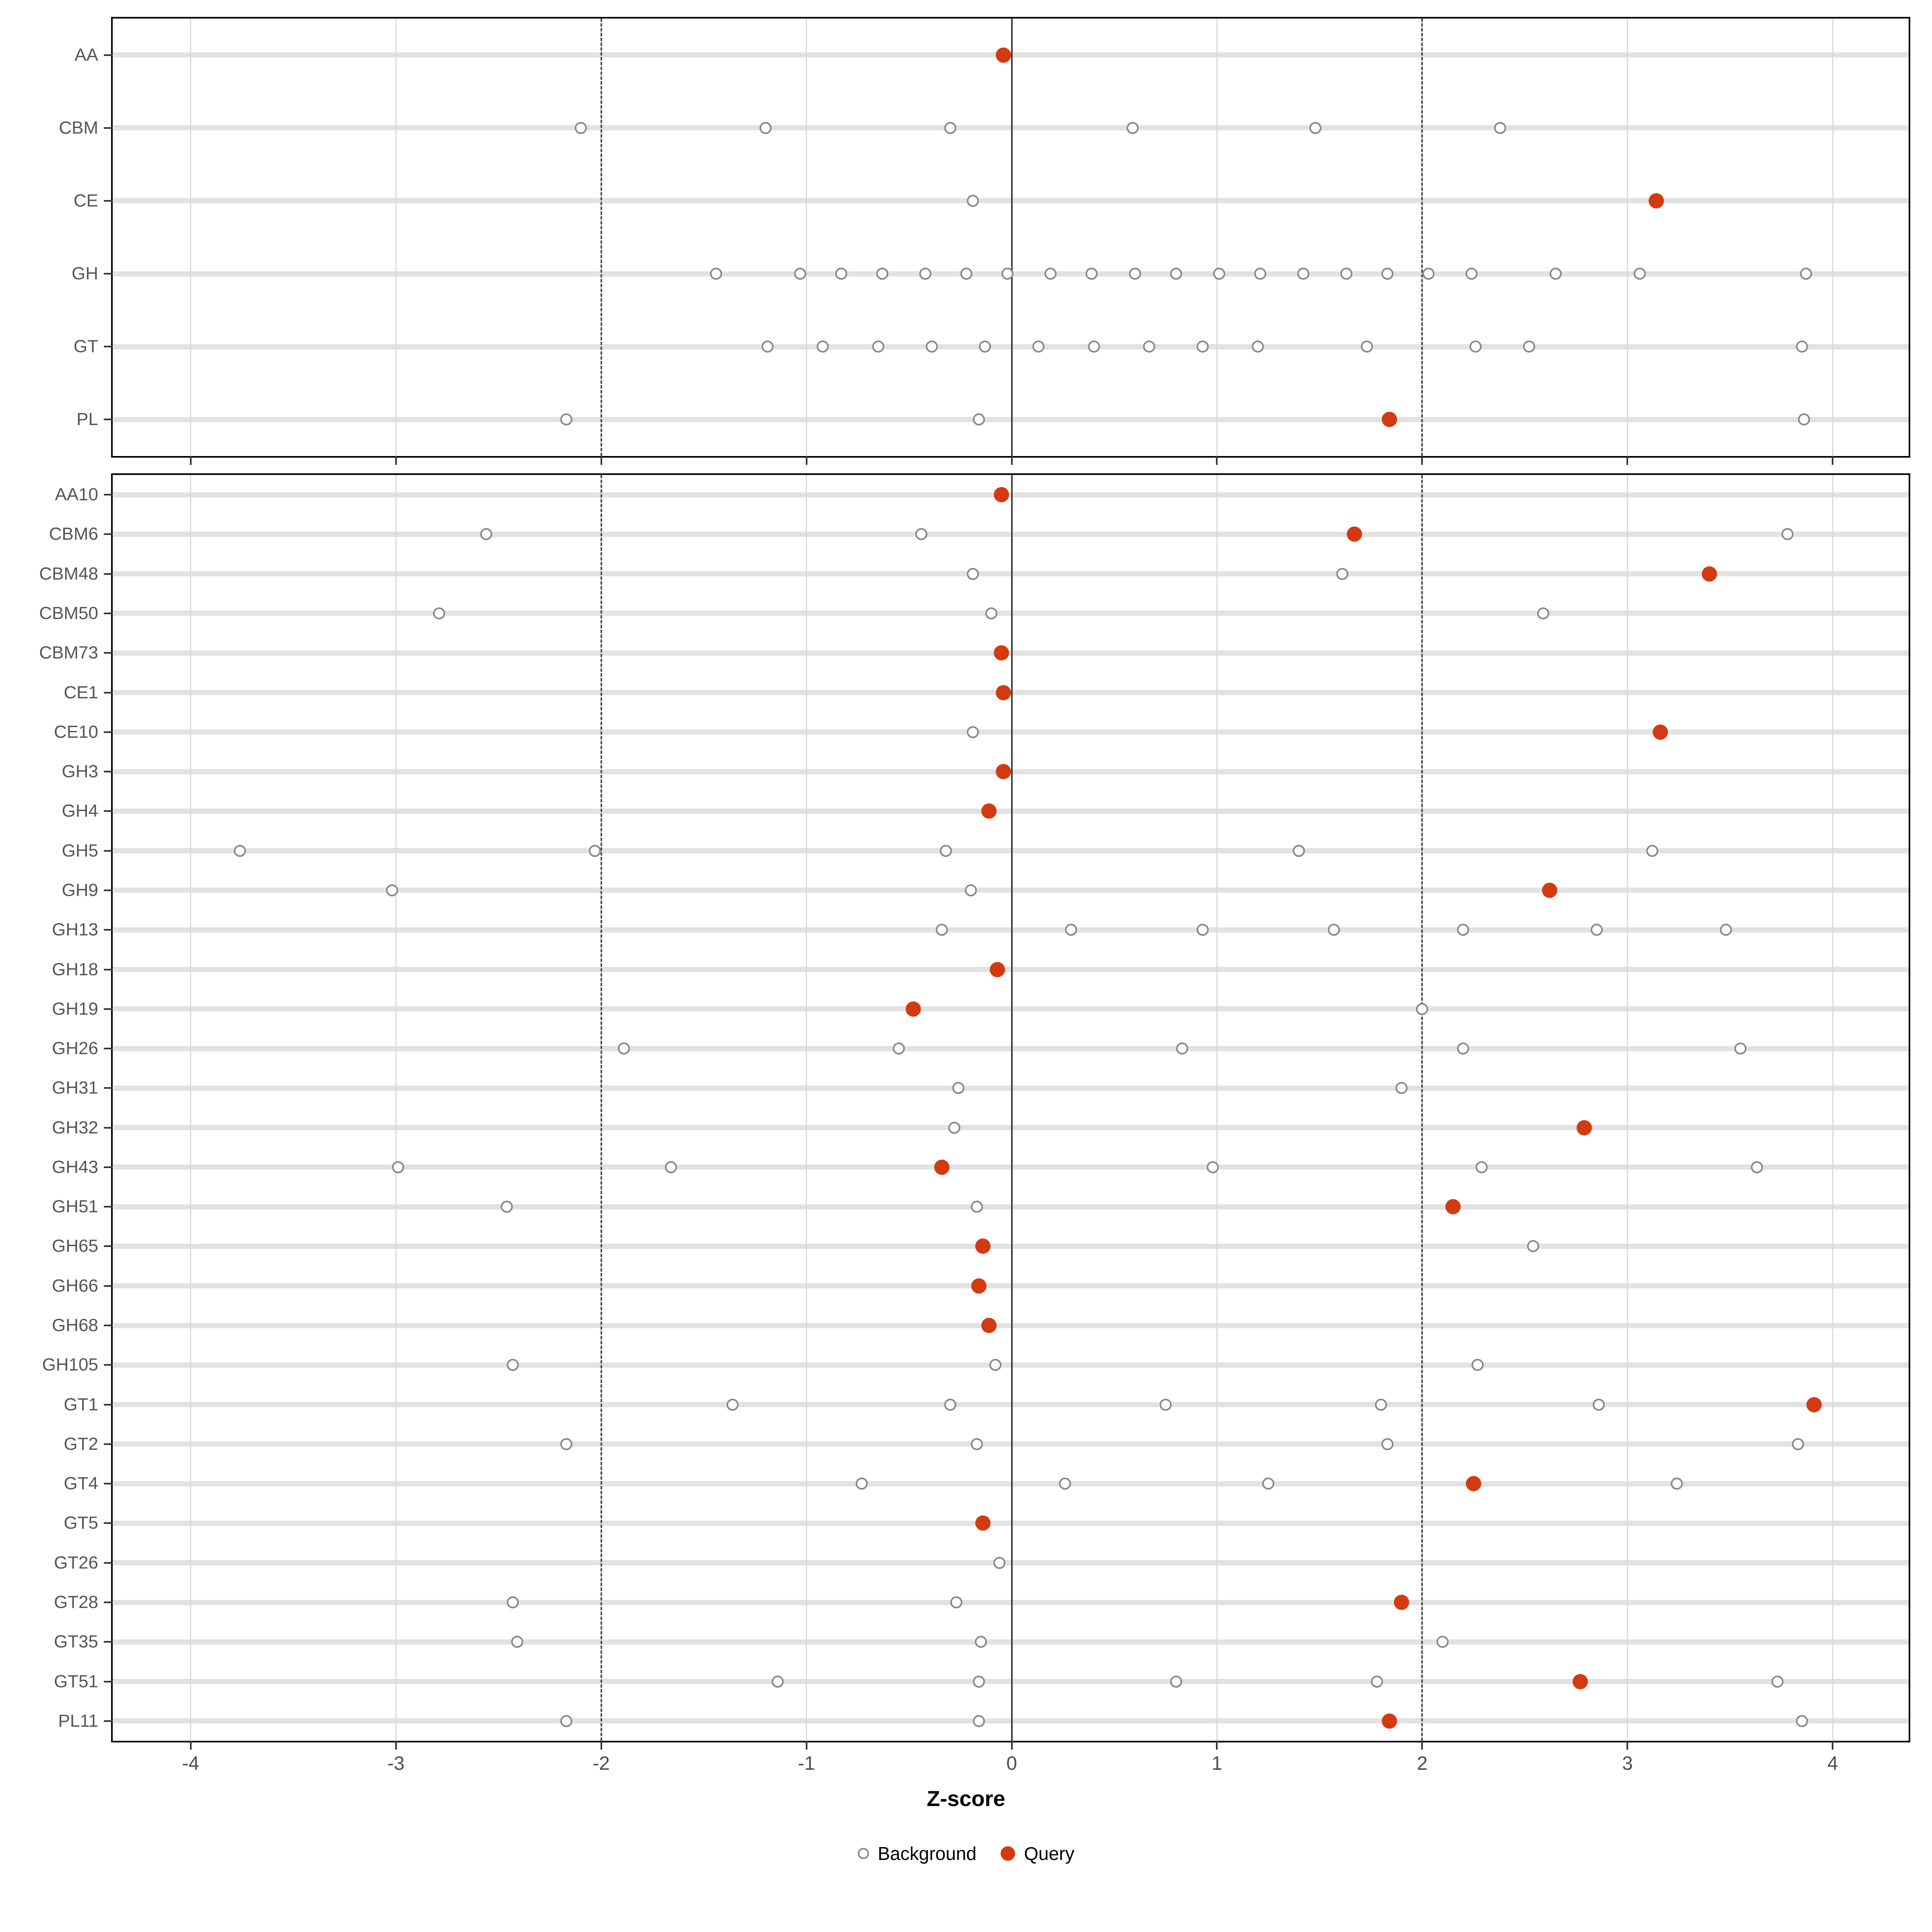 This screenshot has height=1932, width=1932. What do you see at coordinates (75, 1048) in the screenshot?
I see `row-label: GH26` at bounding box center [75, 1048].